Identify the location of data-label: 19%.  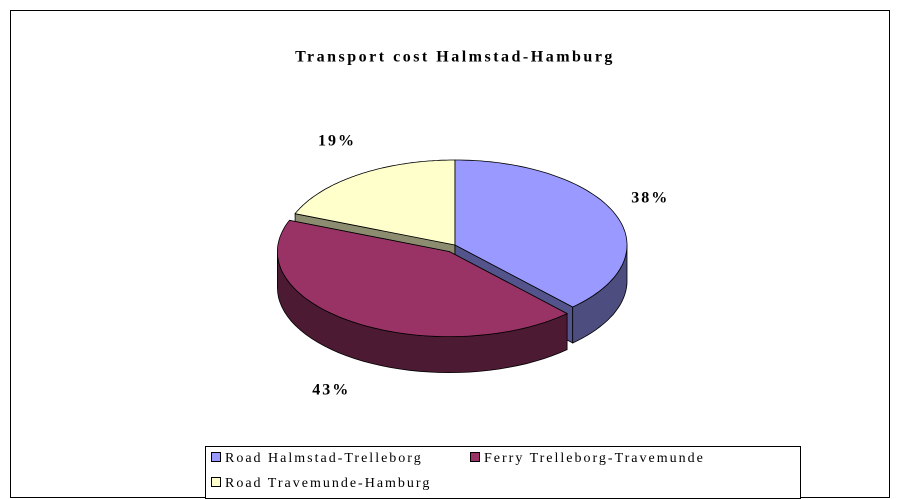
(337, 140).